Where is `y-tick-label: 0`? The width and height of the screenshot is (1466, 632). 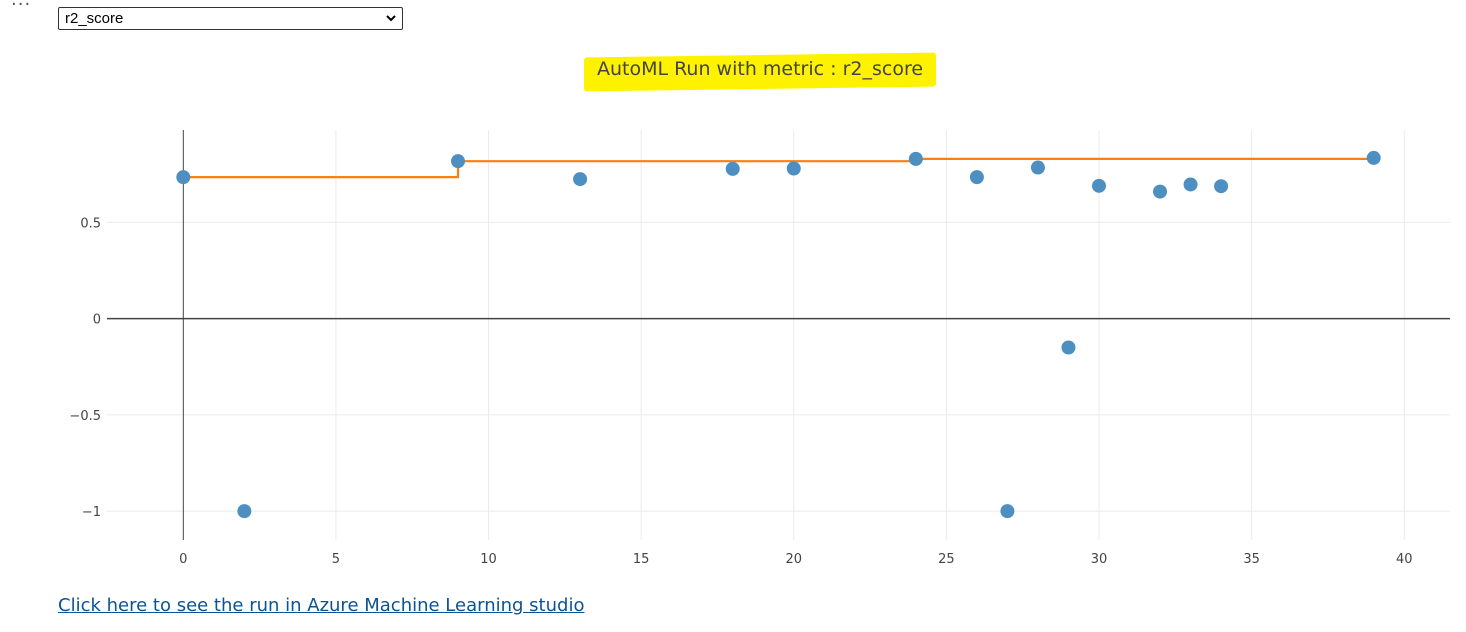 y-tick-label: 0 is located at coordinates (97, 320).